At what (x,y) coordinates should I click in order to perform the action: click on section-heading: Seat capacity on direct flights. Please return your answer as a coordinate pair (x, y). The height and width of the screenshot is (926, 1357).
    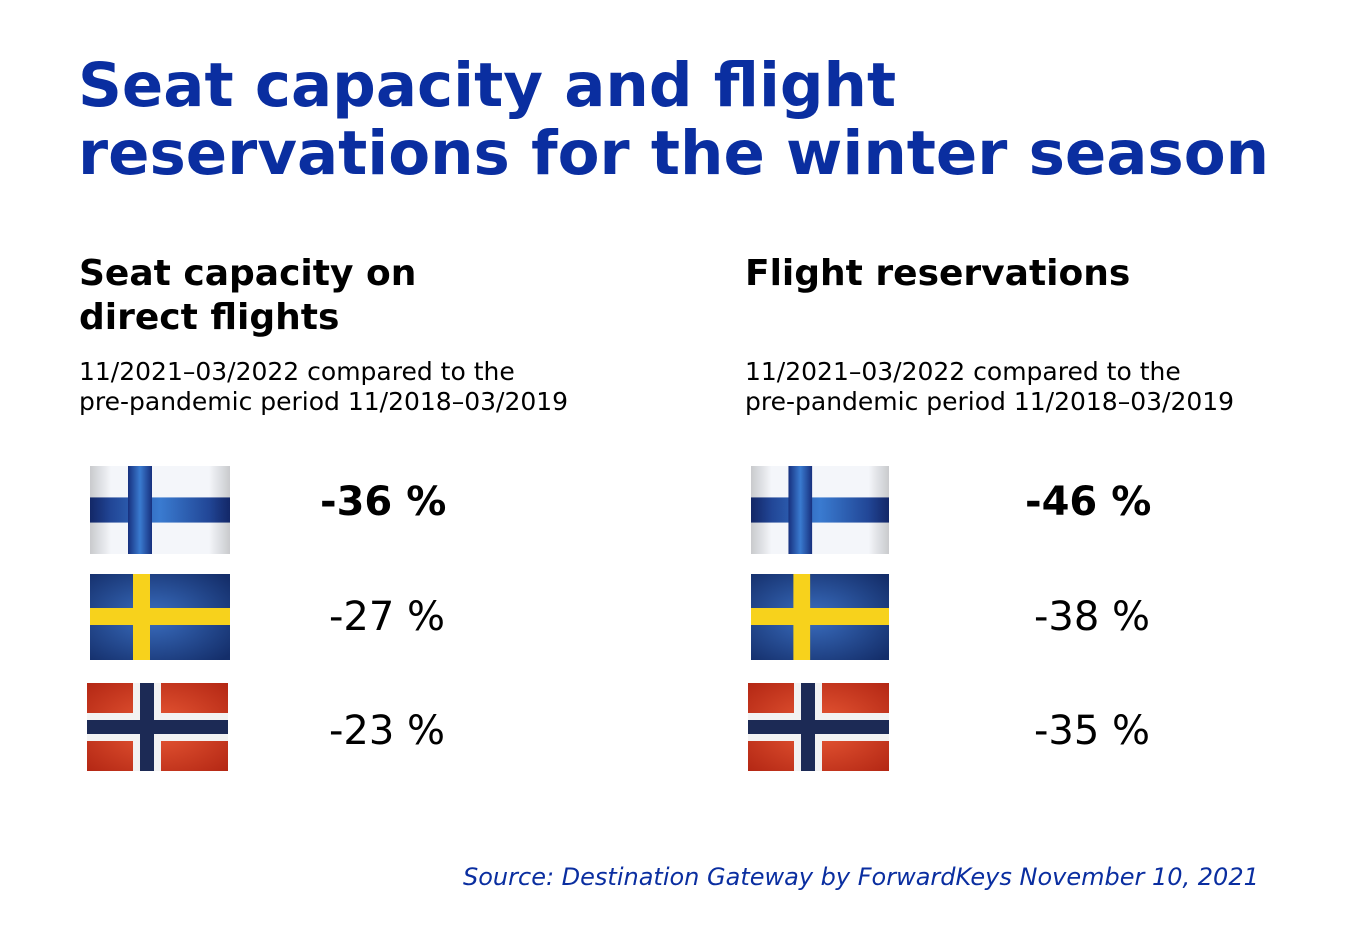
    Looking at the image, I should click on (248, 295).